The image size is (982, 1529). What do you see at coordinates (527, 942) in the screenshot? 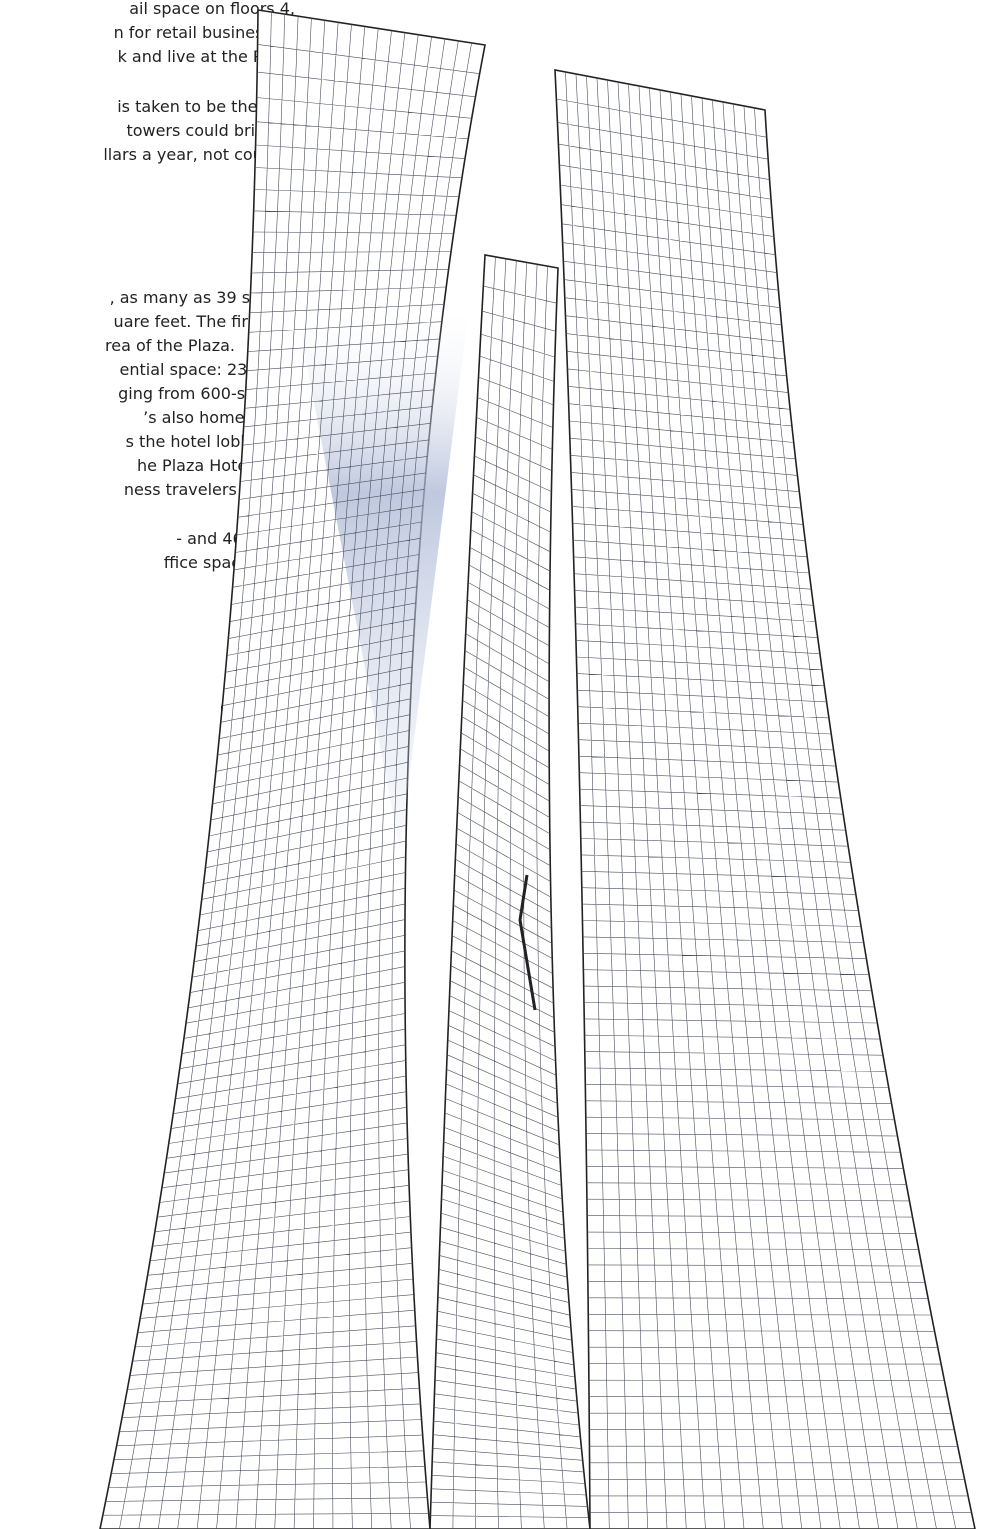
I see `tower-edge` at bounding box center [527, 942].